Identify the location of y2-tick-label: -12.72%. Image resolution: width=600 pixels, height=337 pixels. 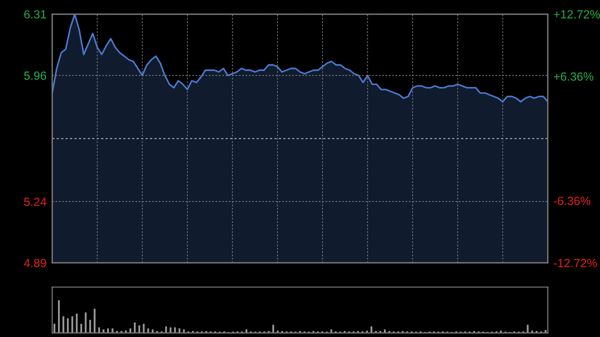
(575, 263).